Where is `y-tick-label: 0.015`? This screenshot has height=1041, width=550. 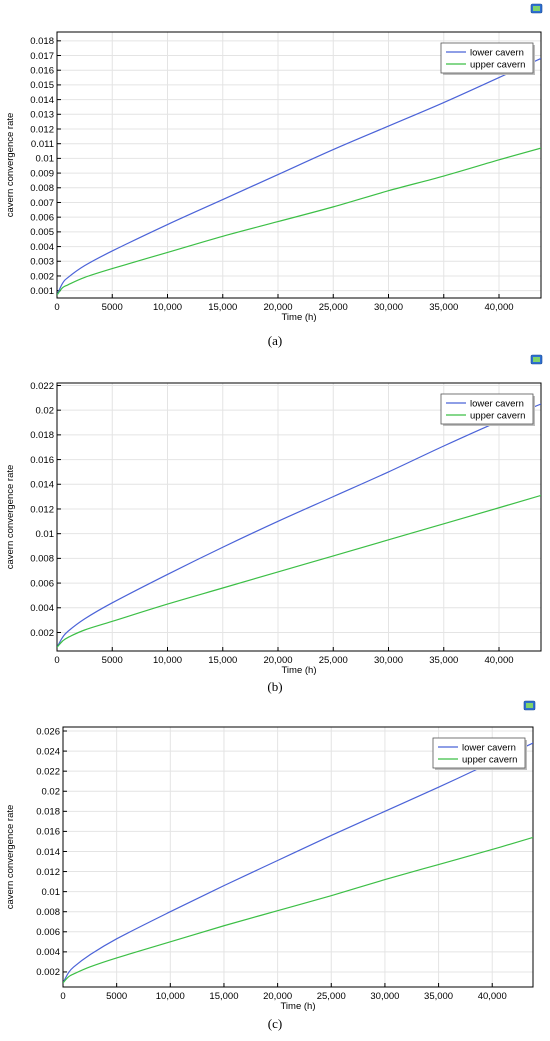 y-tick-label: 0.015 is located at coordinates (42, 85).